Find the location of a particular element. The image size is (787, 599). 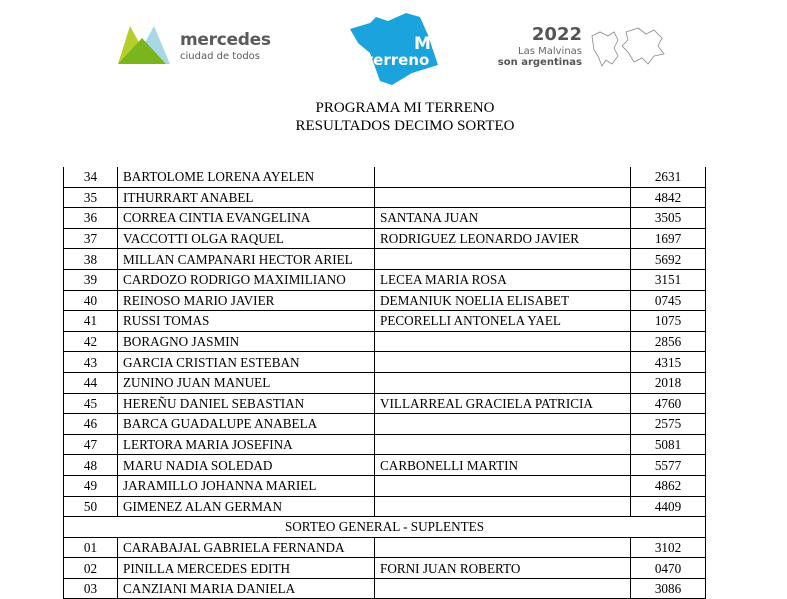

titular-name: JARAMILLO JOHANNA MARIEL is located at coordinates (246, 485).